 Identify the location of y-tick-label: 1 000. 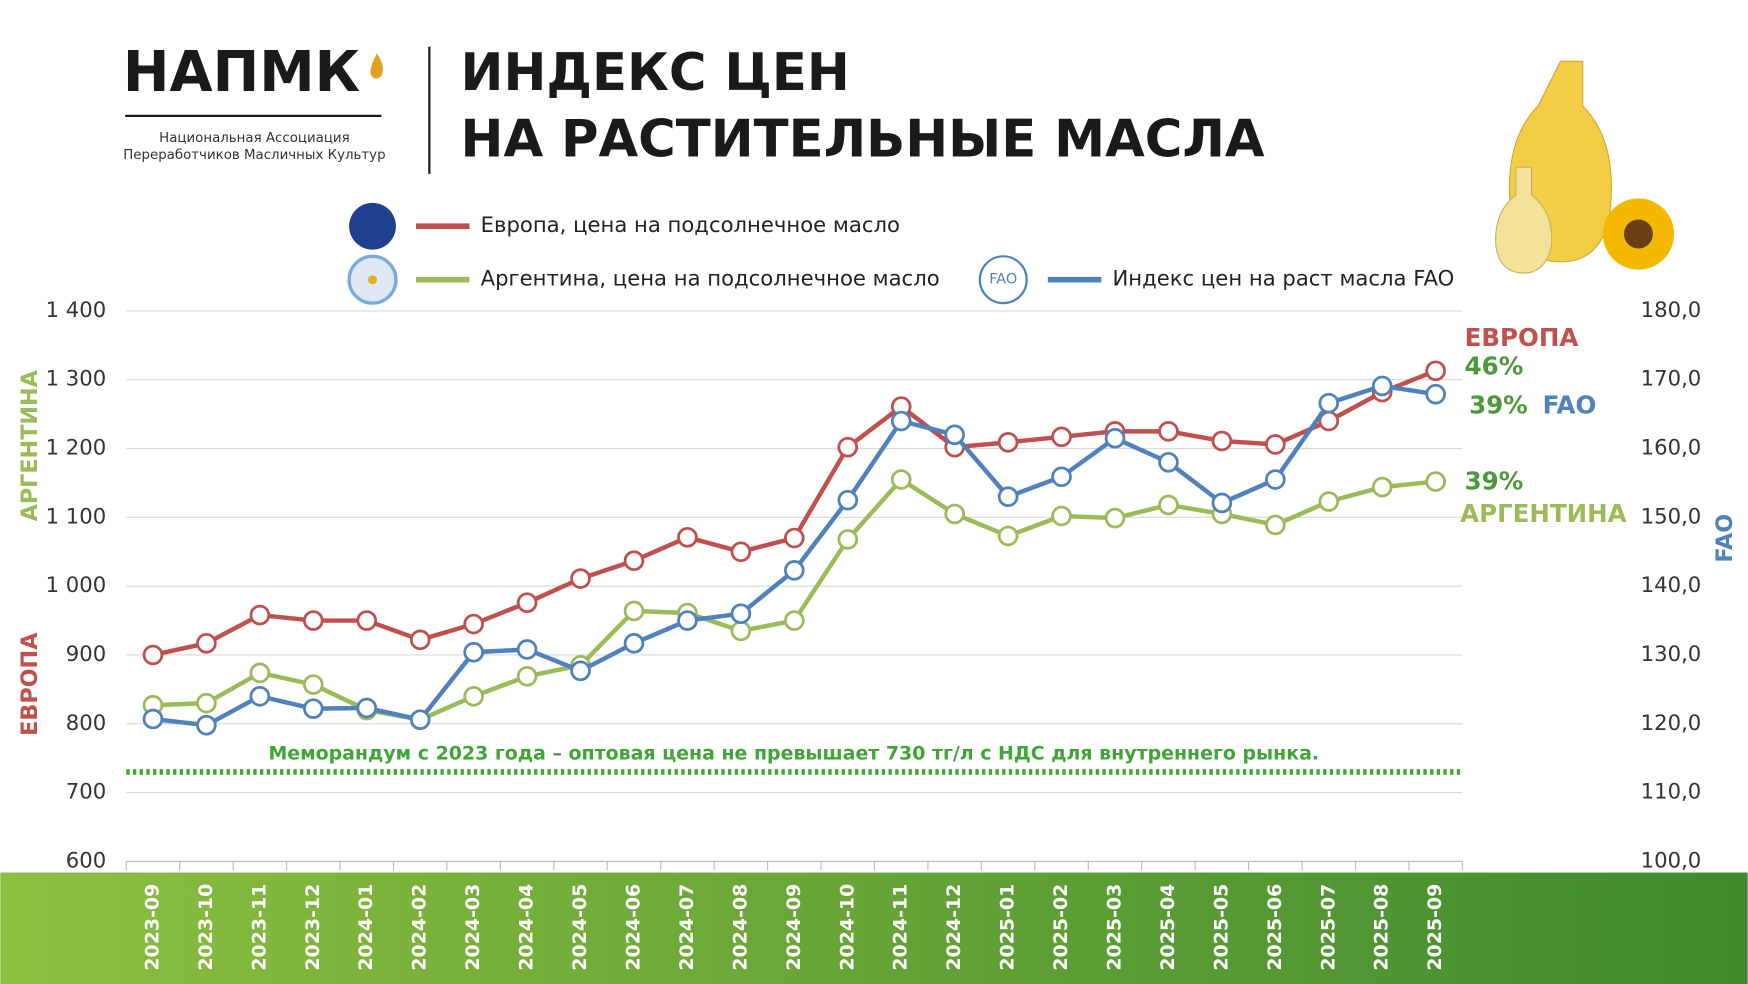
(76, 584).